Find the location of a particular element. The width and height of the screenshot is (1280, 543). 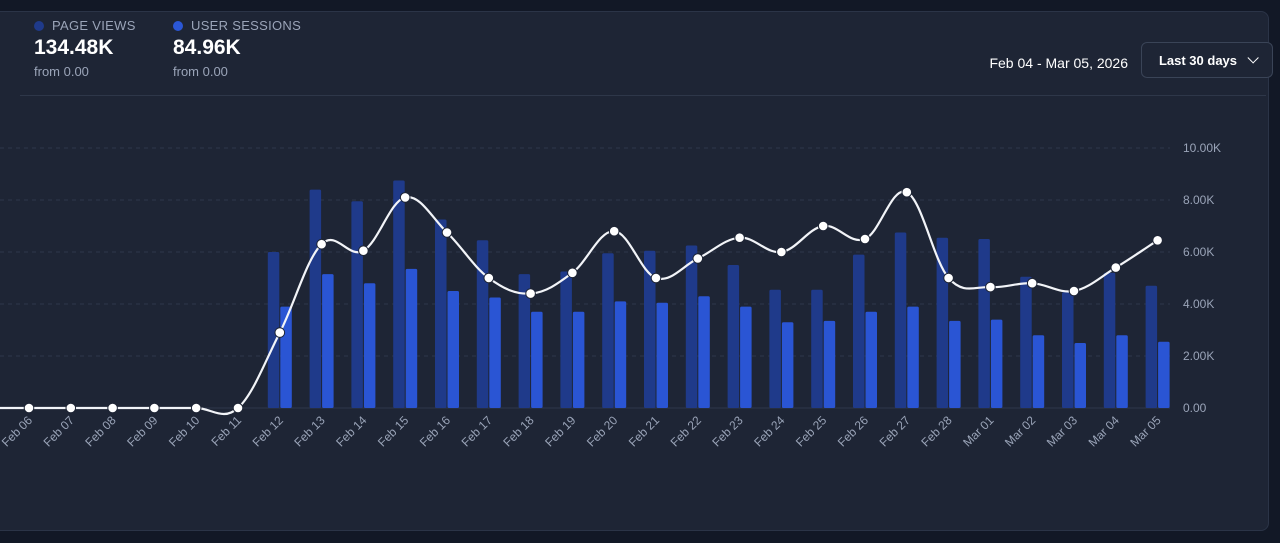

range-dropdown-label: Last 30 days is located at coordinates (1198, 60).